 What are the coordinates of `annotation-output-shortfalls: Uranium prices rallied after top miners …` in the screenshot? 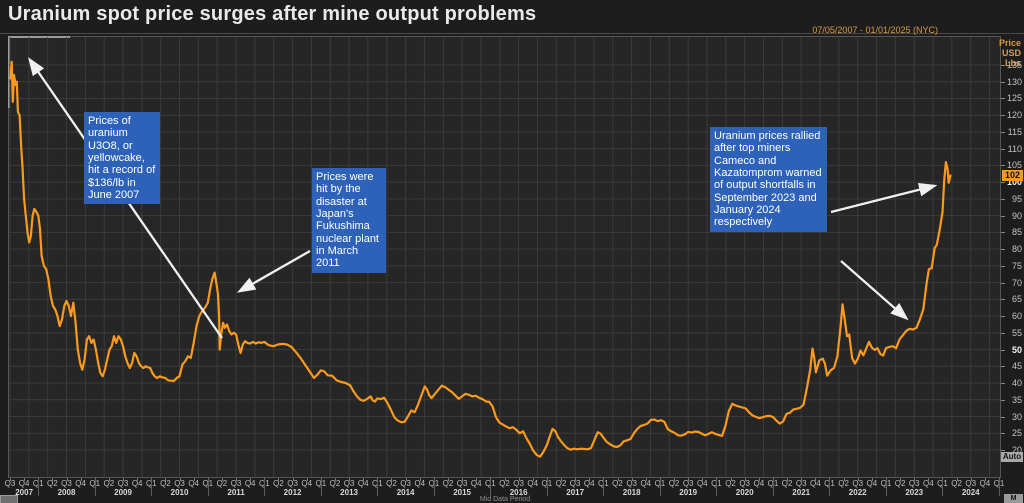 It's located at (768, 179).